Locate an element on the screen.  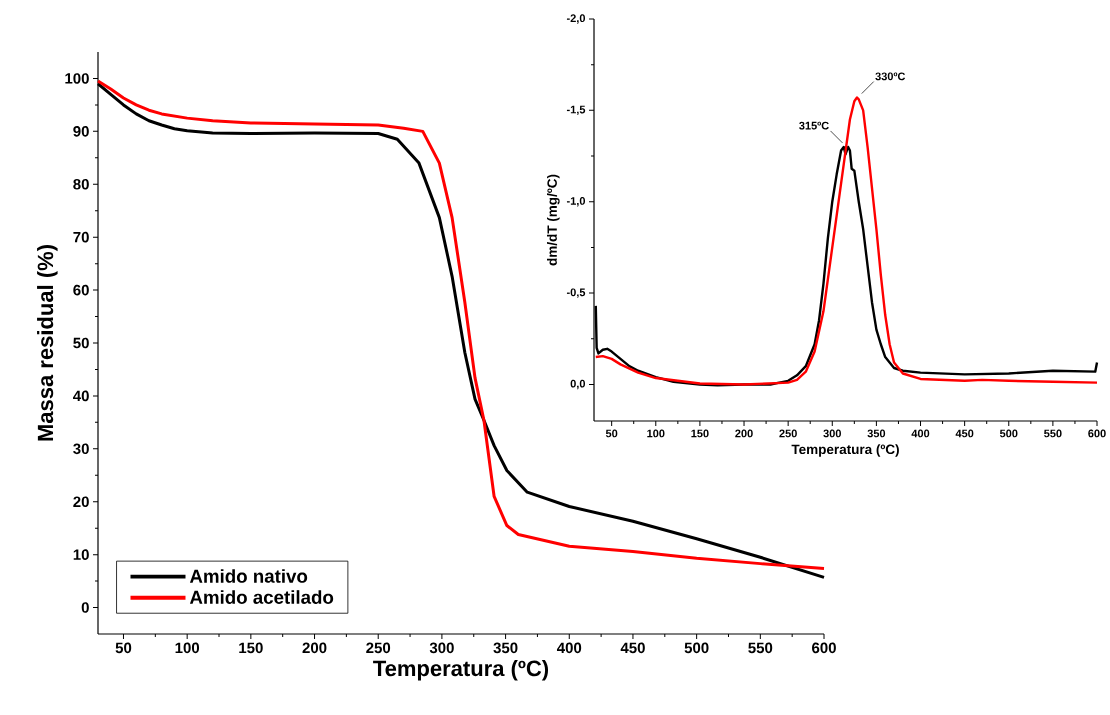
y-tick-label: 30 is located at coordinates (81, 449).